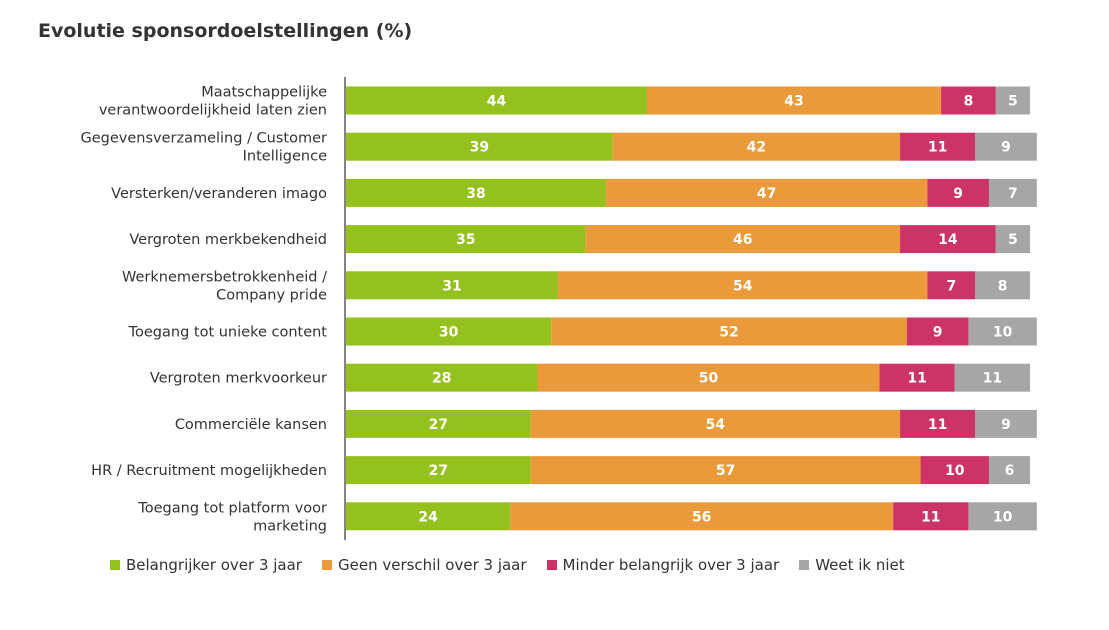  I want to click on legend-label: Belangrijker over 3 jaar, so click(214, 565).